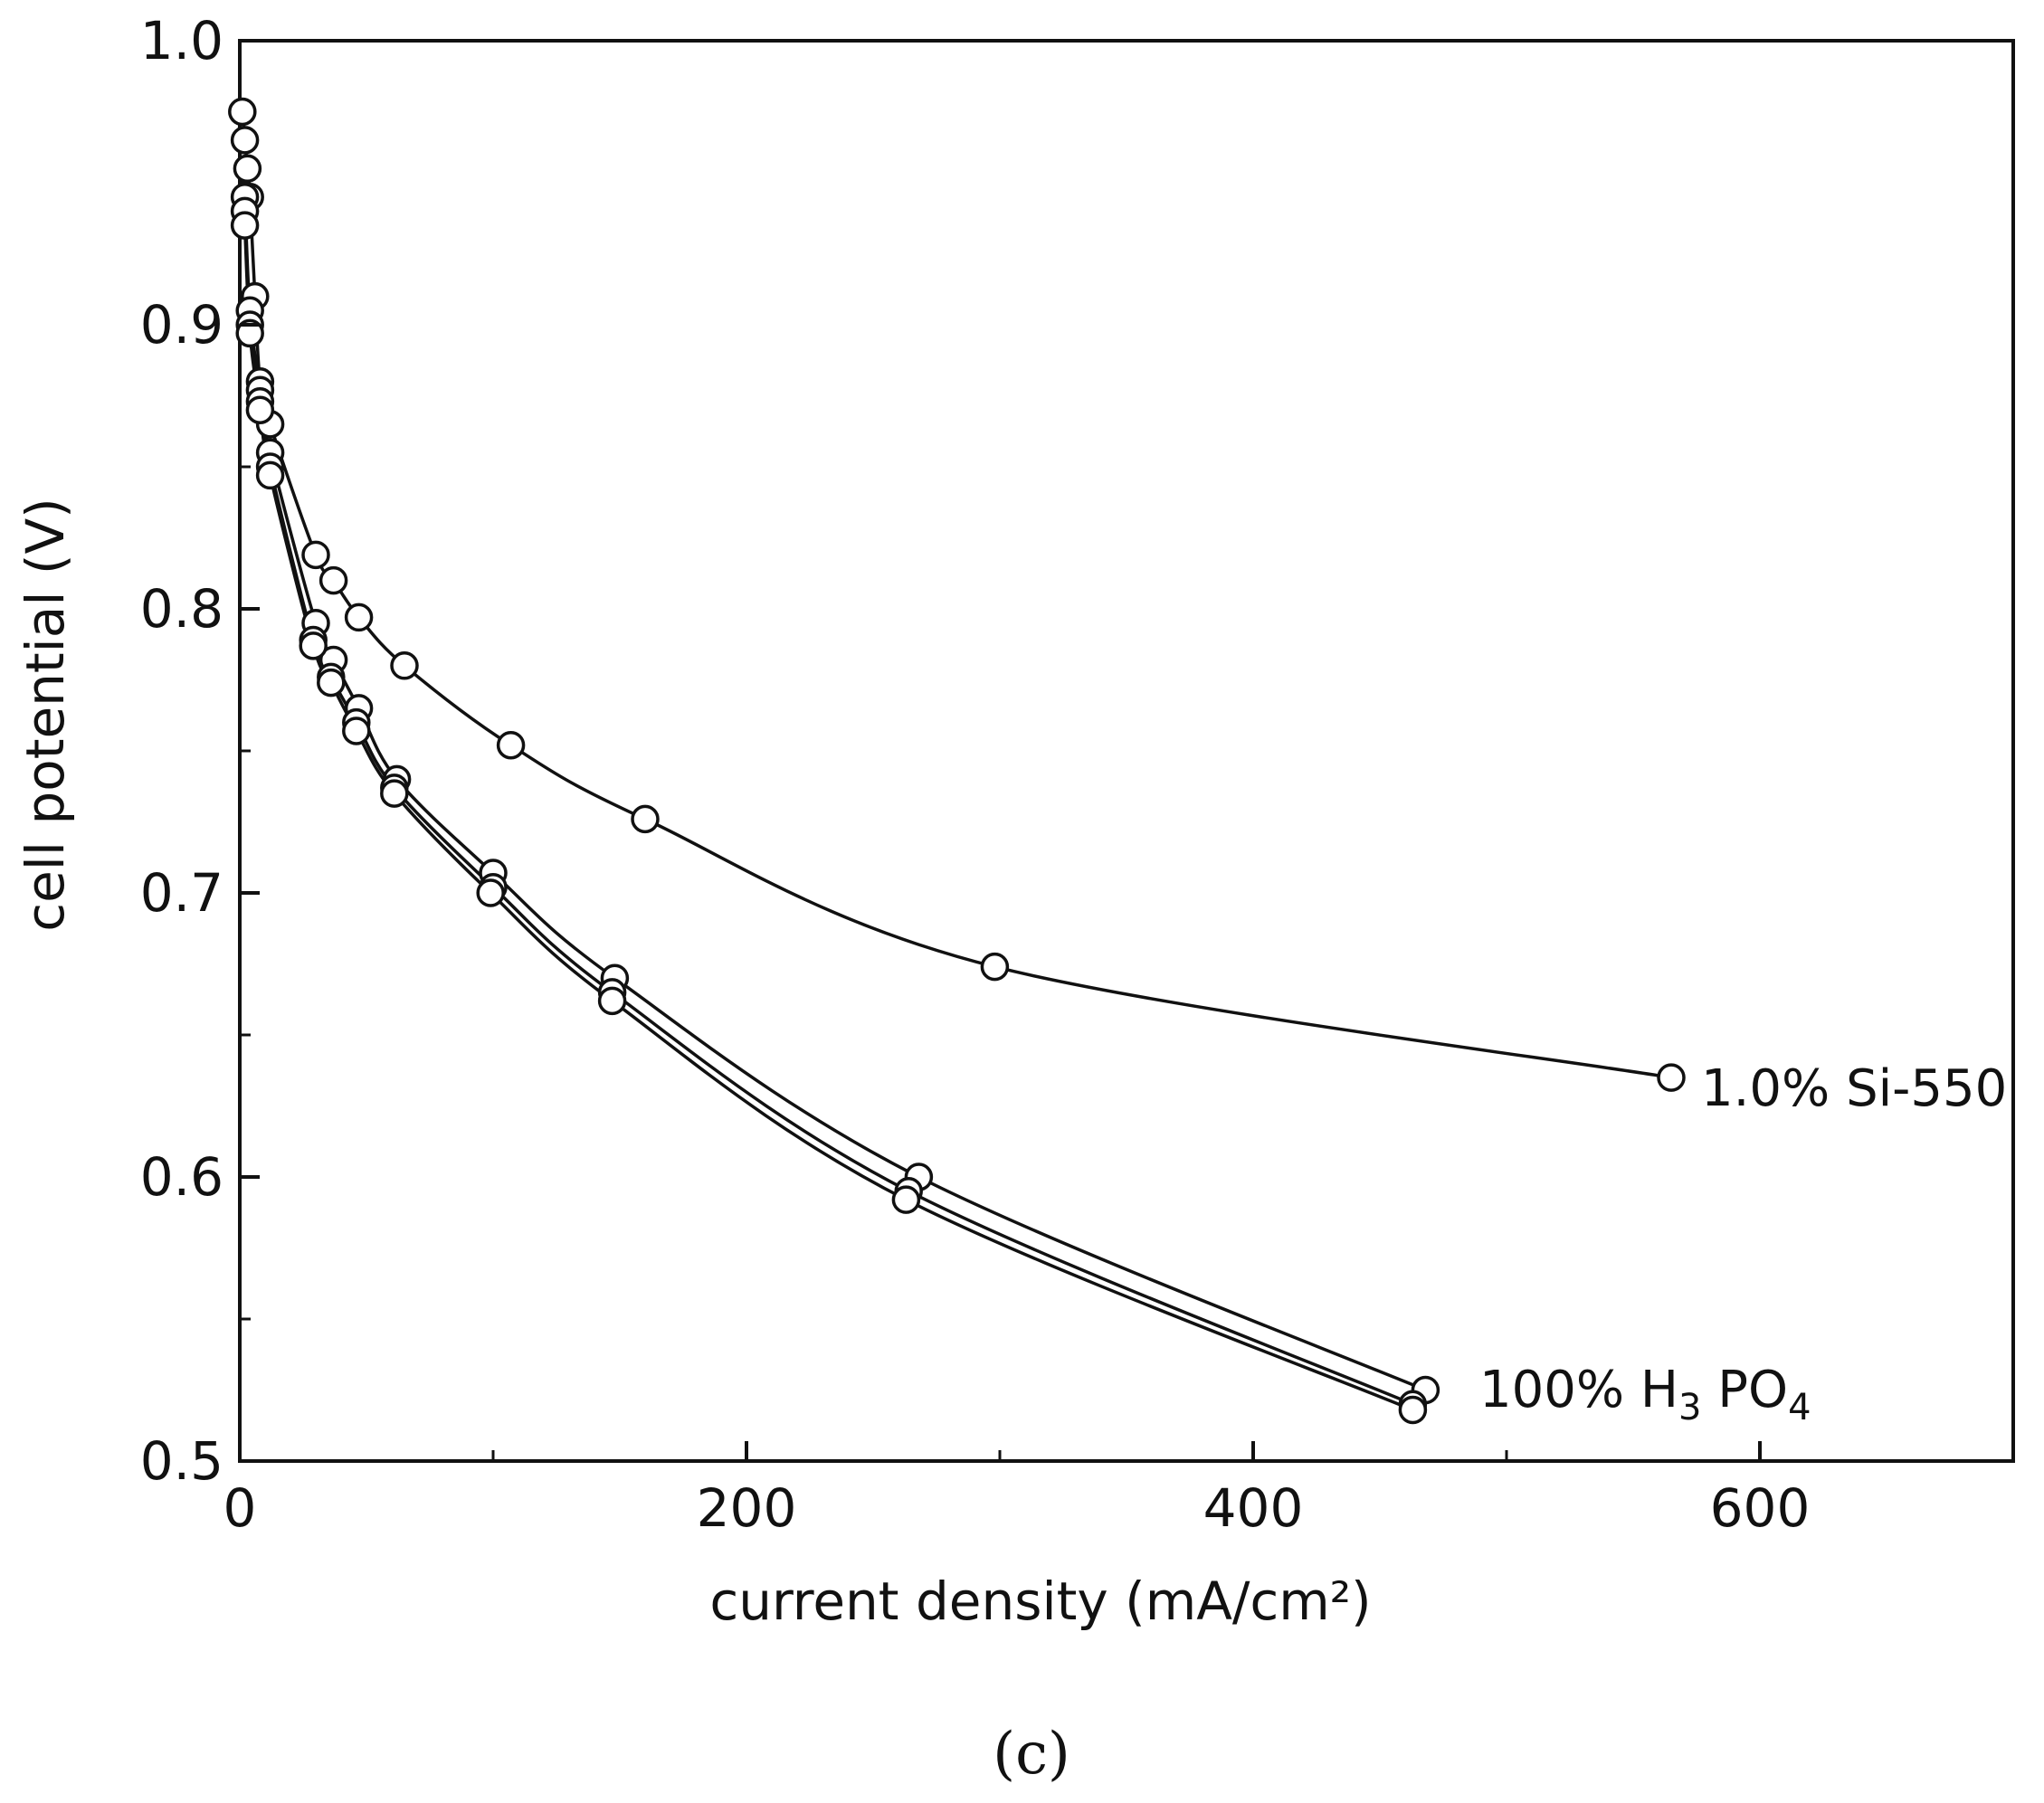  I want to click on y-tick-label: 0.8, so click(181, 609).